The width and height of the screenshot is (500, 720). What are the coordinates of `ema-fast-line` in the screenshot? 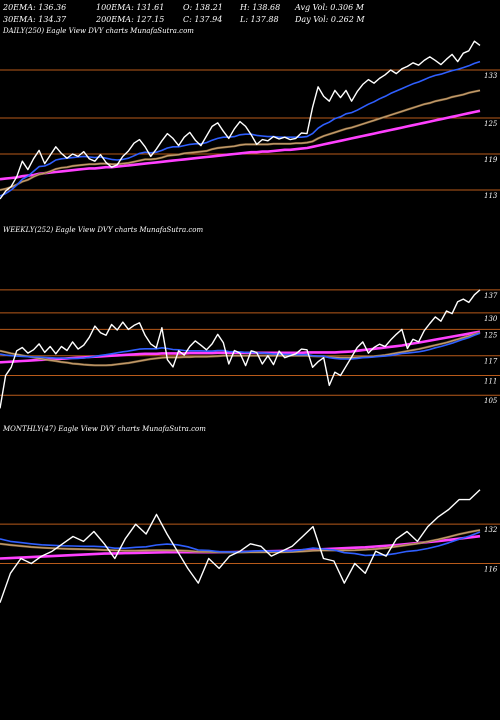 It's located at (240, 346).